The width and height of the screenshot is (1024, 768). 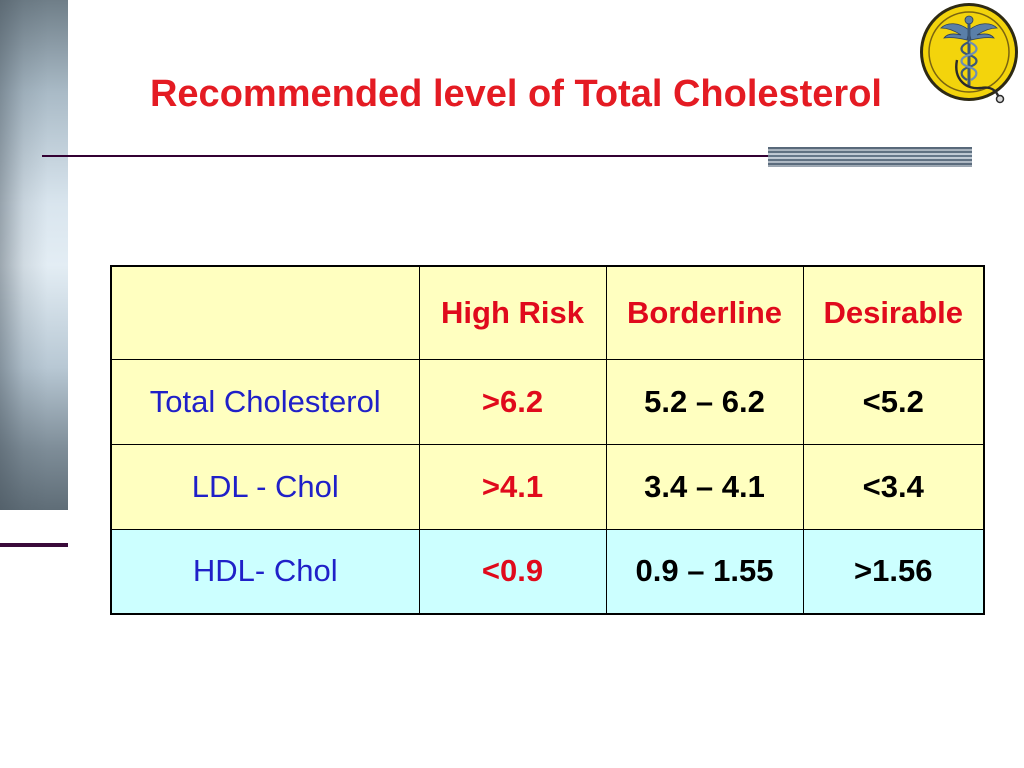 I want to click on desirable-value: >1.56, so click(x=893, y=571).